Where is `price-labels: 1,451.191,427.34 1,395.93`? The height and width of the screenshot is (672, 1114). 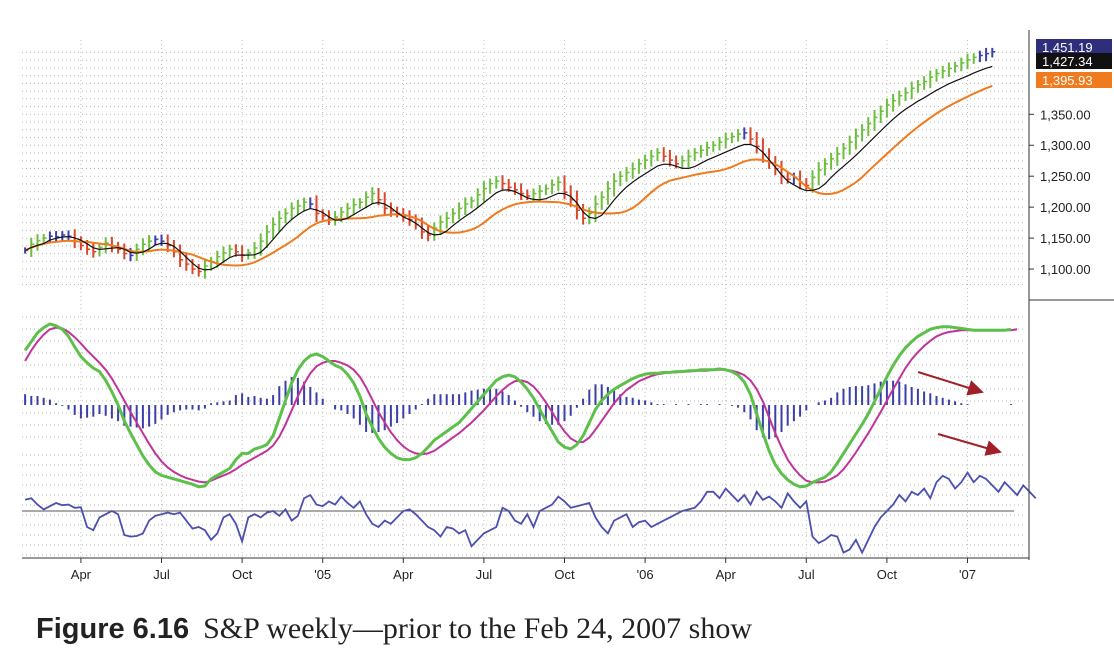
price-labels: 1,451.191,427.34 1,395.93 is located at coordinates (1074, 63).